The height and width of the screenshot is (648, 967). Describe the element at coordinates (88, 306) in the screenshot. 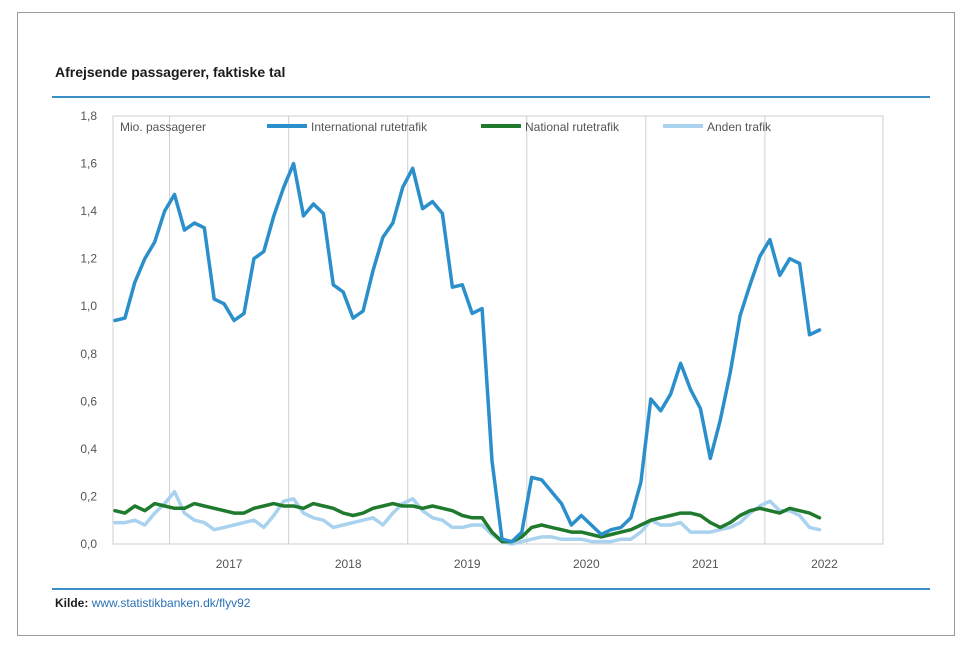

I see `y-tick-label: 1,0` at that location.